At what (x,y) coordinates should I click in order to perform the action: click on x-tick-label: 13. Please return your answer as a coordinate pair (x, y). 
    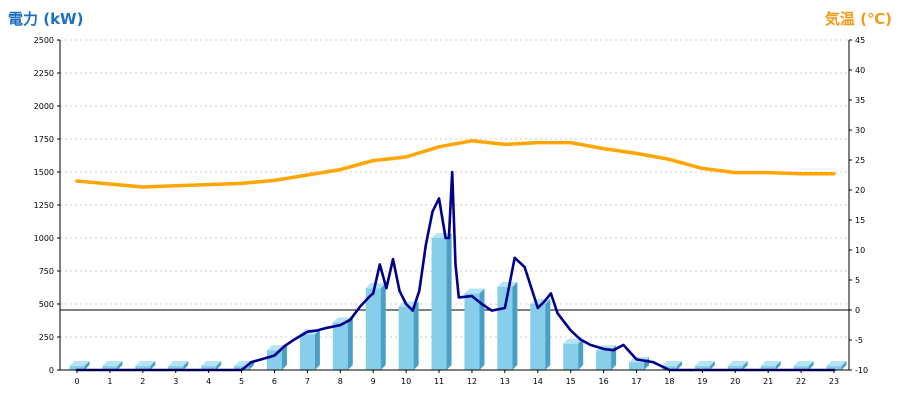
    Looking at the image, I should click on (505, 381).